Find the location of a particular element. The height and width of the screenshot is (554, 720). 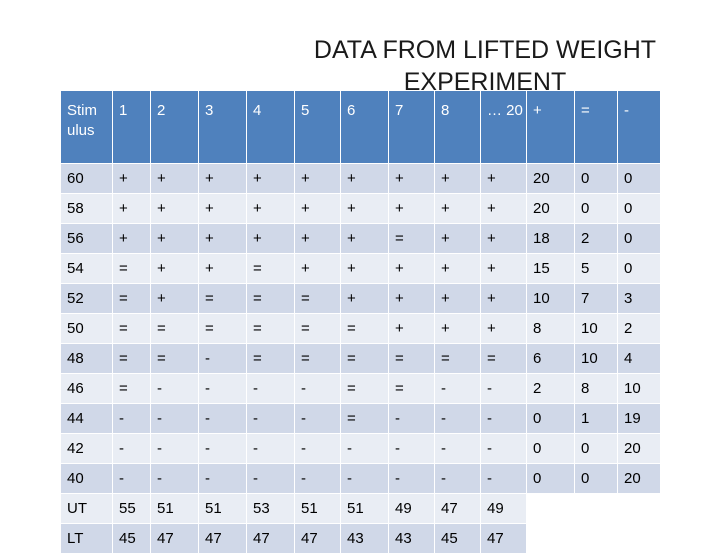

table-cell: 49 is located at coordinates (411, 508).